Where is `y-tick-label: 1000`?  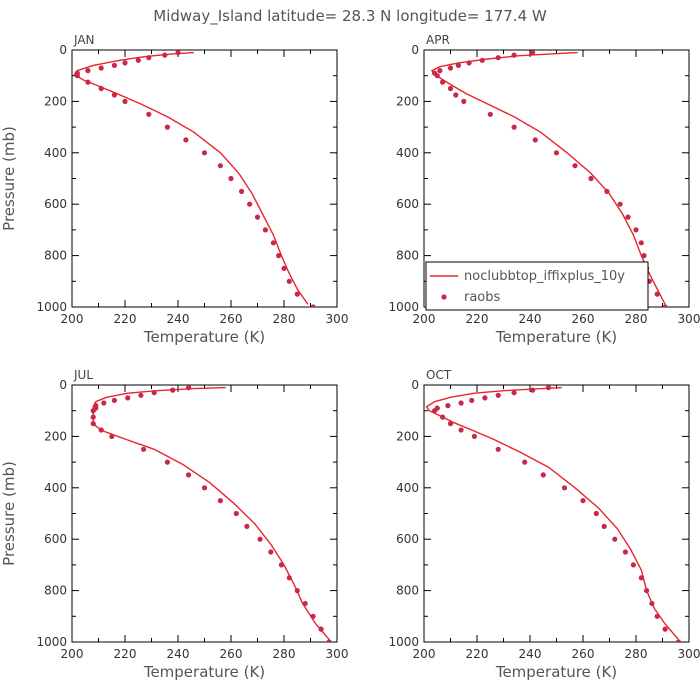 y-tick-label: 1000 is located at coordinates (403, 307).